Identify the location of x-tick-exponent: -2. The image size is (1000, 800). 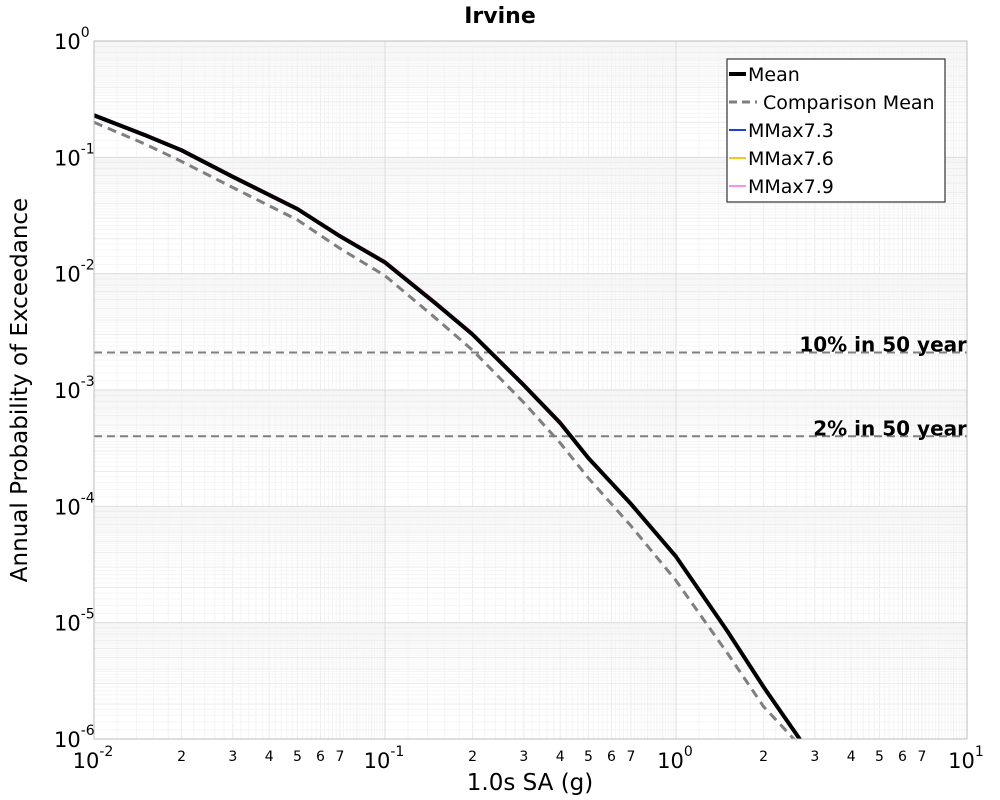
(106, 752).